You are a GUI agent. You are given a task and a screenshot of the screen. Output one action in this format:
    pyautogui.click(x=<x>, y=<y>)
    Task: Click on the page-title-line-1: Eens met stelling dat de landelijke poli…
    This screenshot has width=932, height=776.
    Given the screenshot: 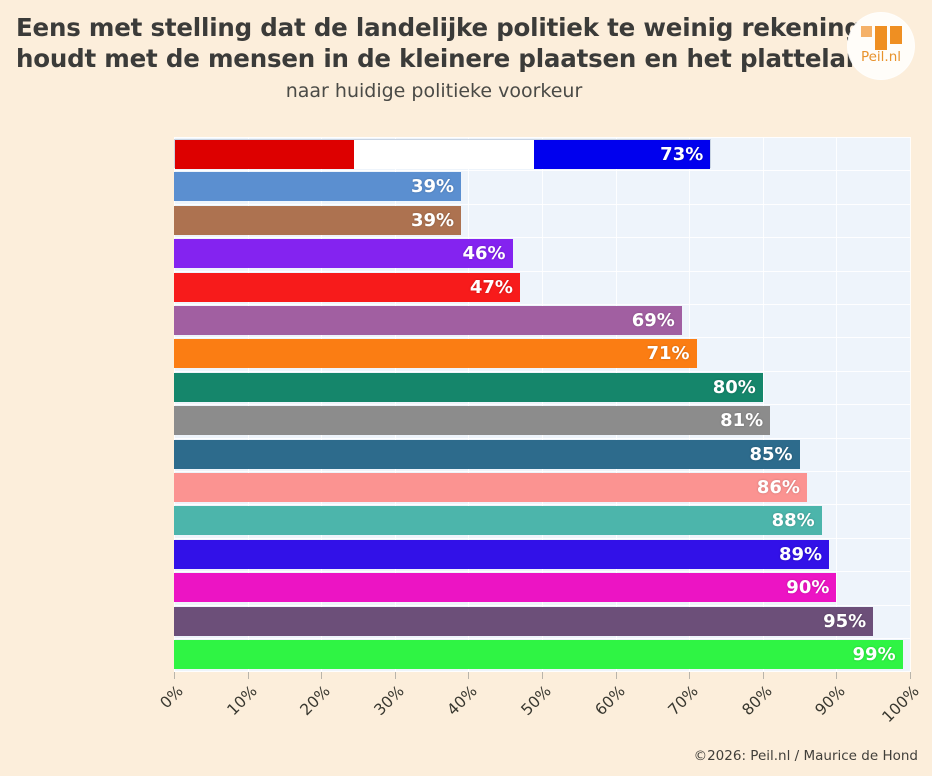 What is the action you would take?
    pyautogui.click(x=439, y=27)
    